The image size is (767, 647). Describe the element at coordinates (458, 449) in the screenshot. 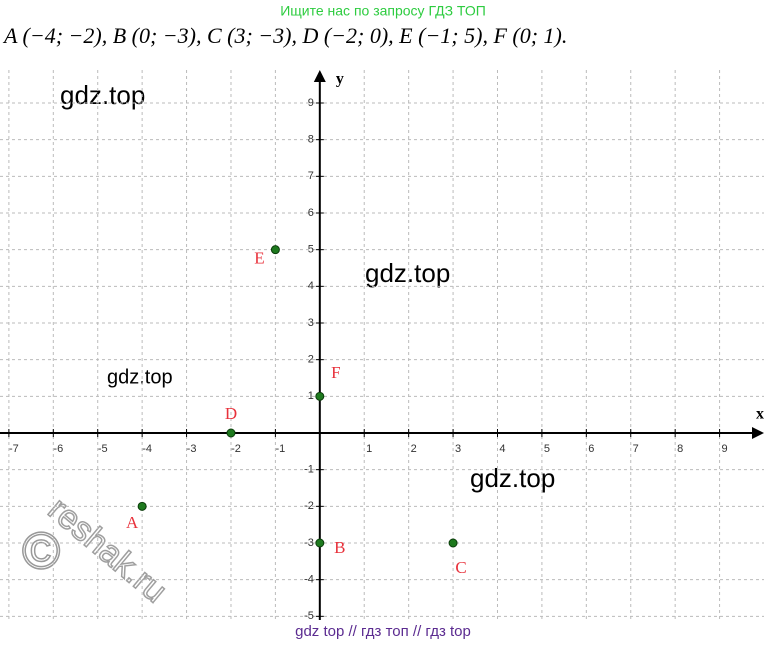

I see `x-tick-label: 3` at that location.